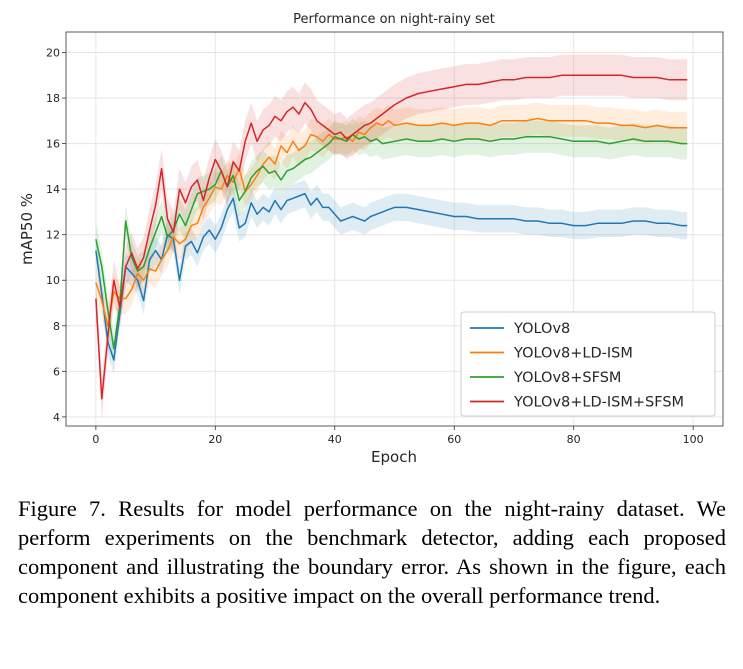 This screenshot has height=669, width=743. What do you see at coordinates (215, 439) in the screenshot?
I see `x-tick-label: 20` at bounding box center [215, 439].